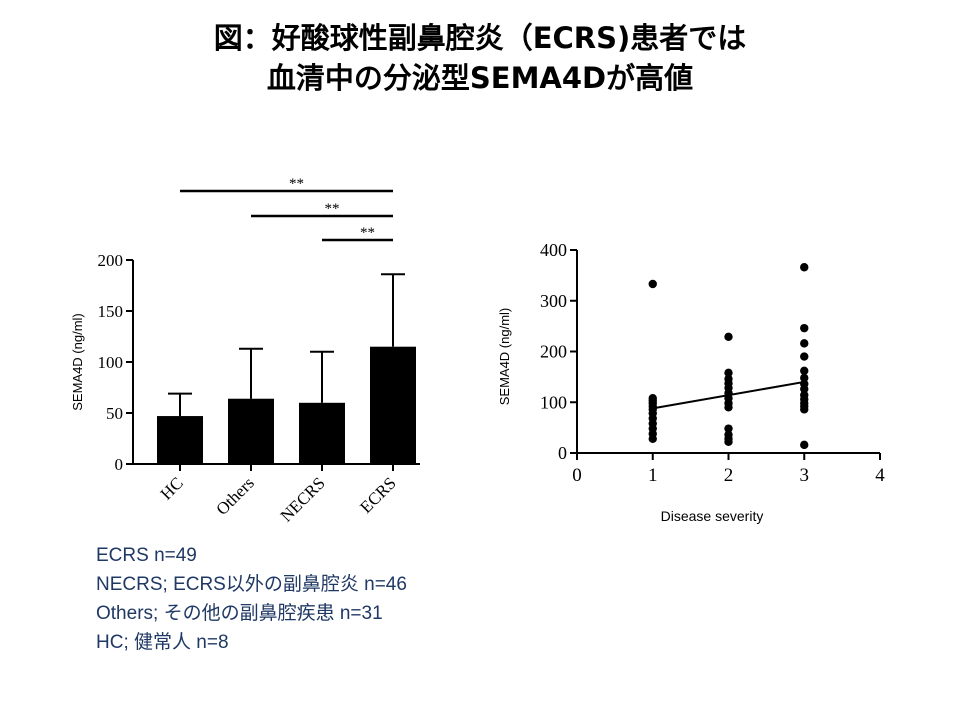 The image size is (960, 720). Describe the element at coordinates (180, 440) in the screenshot. I see `bar-hc` at that location.